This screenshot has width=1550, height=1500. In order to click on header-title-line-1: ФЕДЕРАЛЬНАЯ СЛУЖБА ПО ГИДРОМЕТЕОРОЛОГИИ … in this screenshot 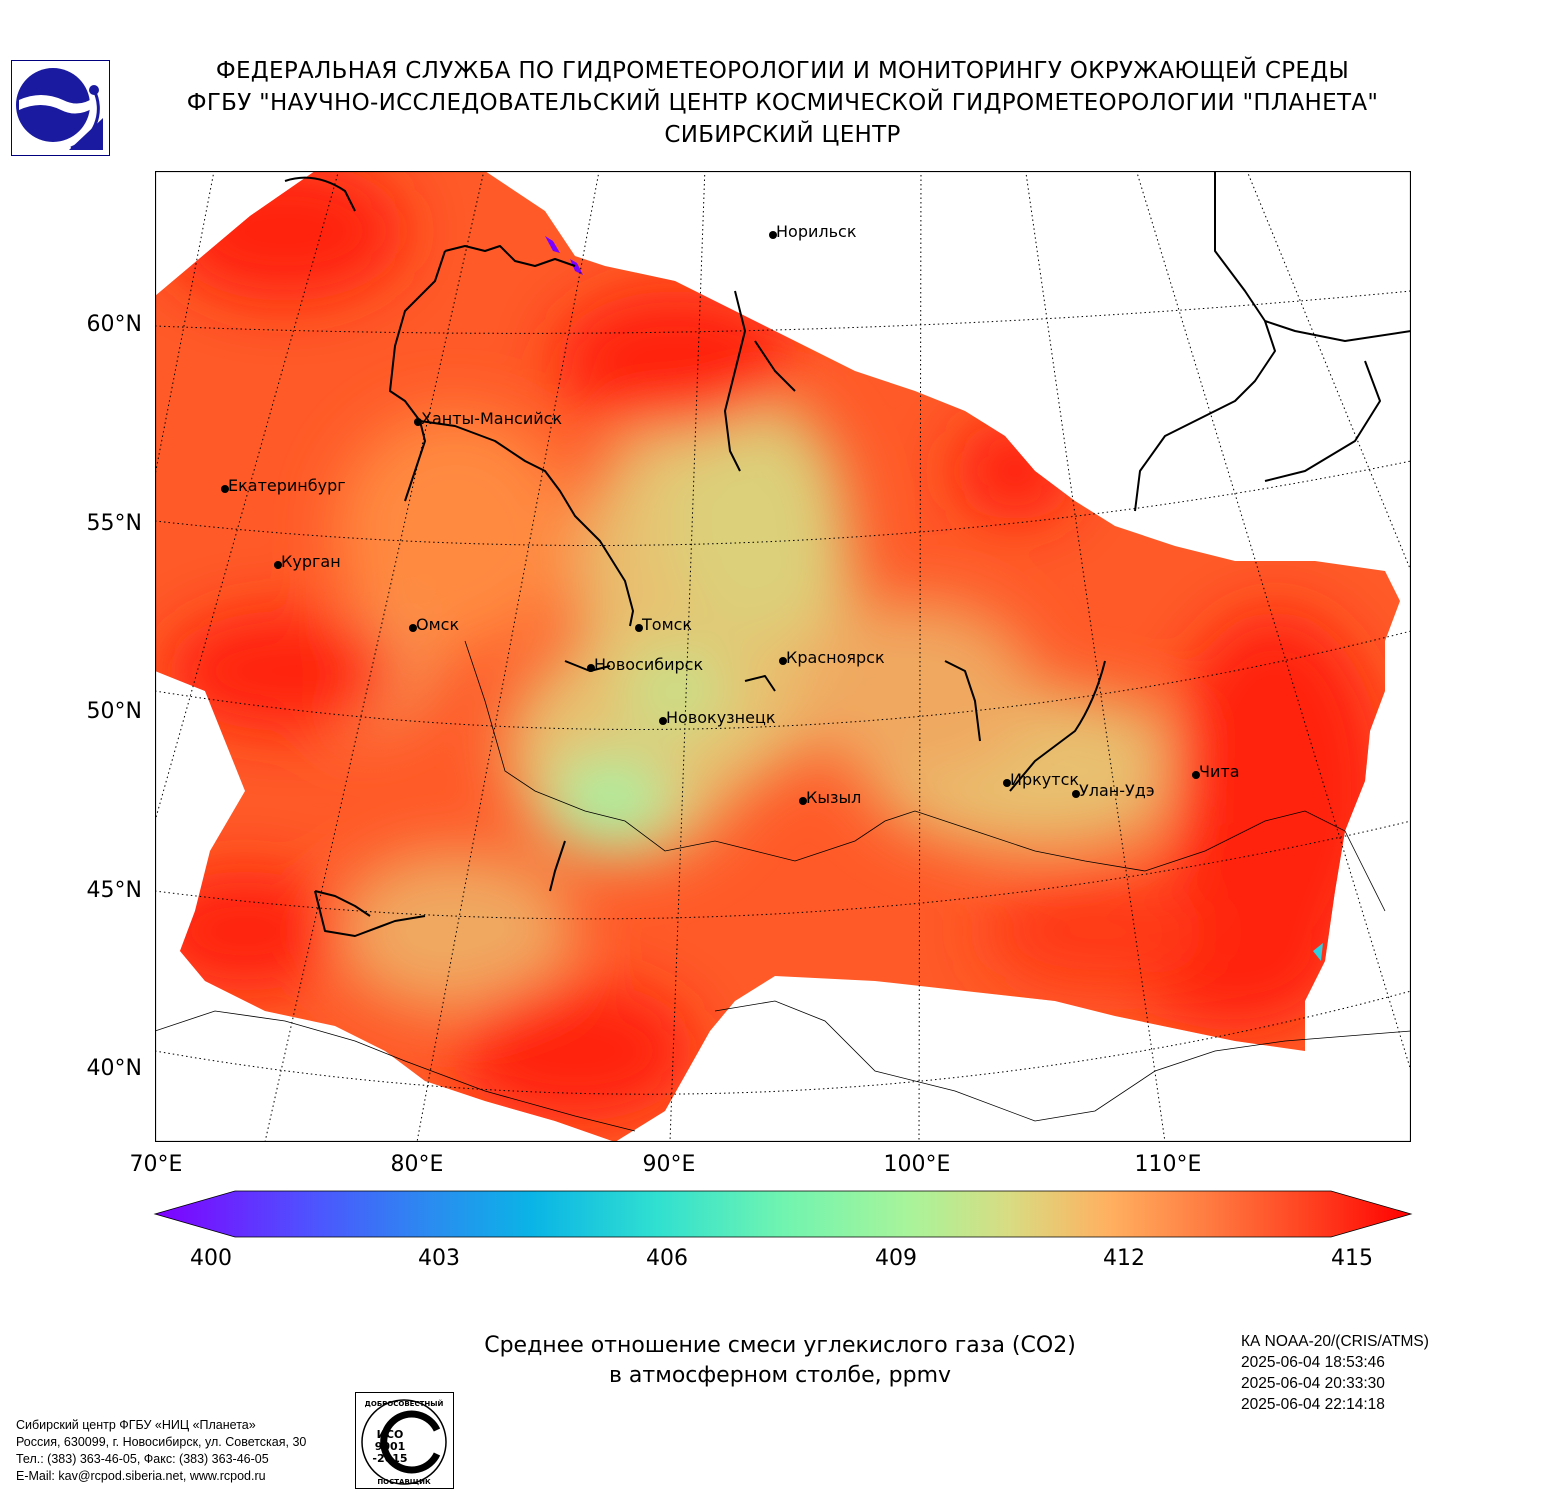, I will do `click(782, 71)`.